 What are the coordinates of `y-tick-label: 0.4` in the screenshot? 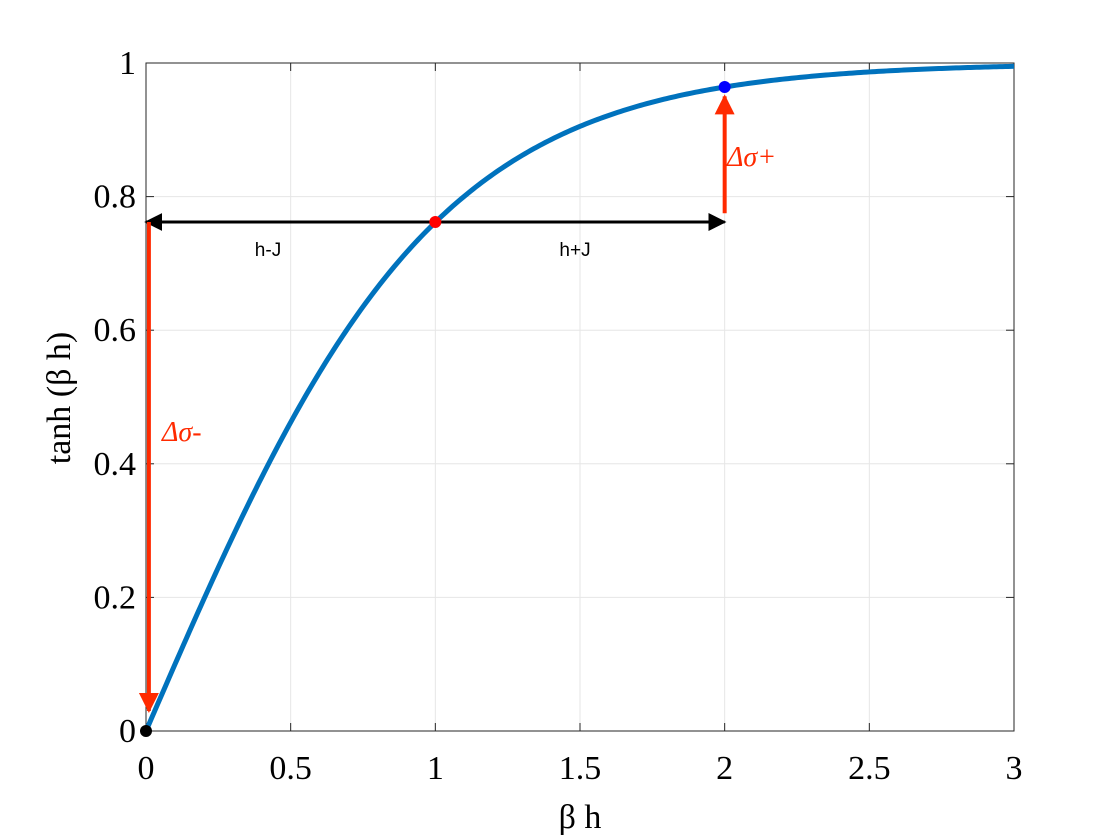 It's located at (115, 464).